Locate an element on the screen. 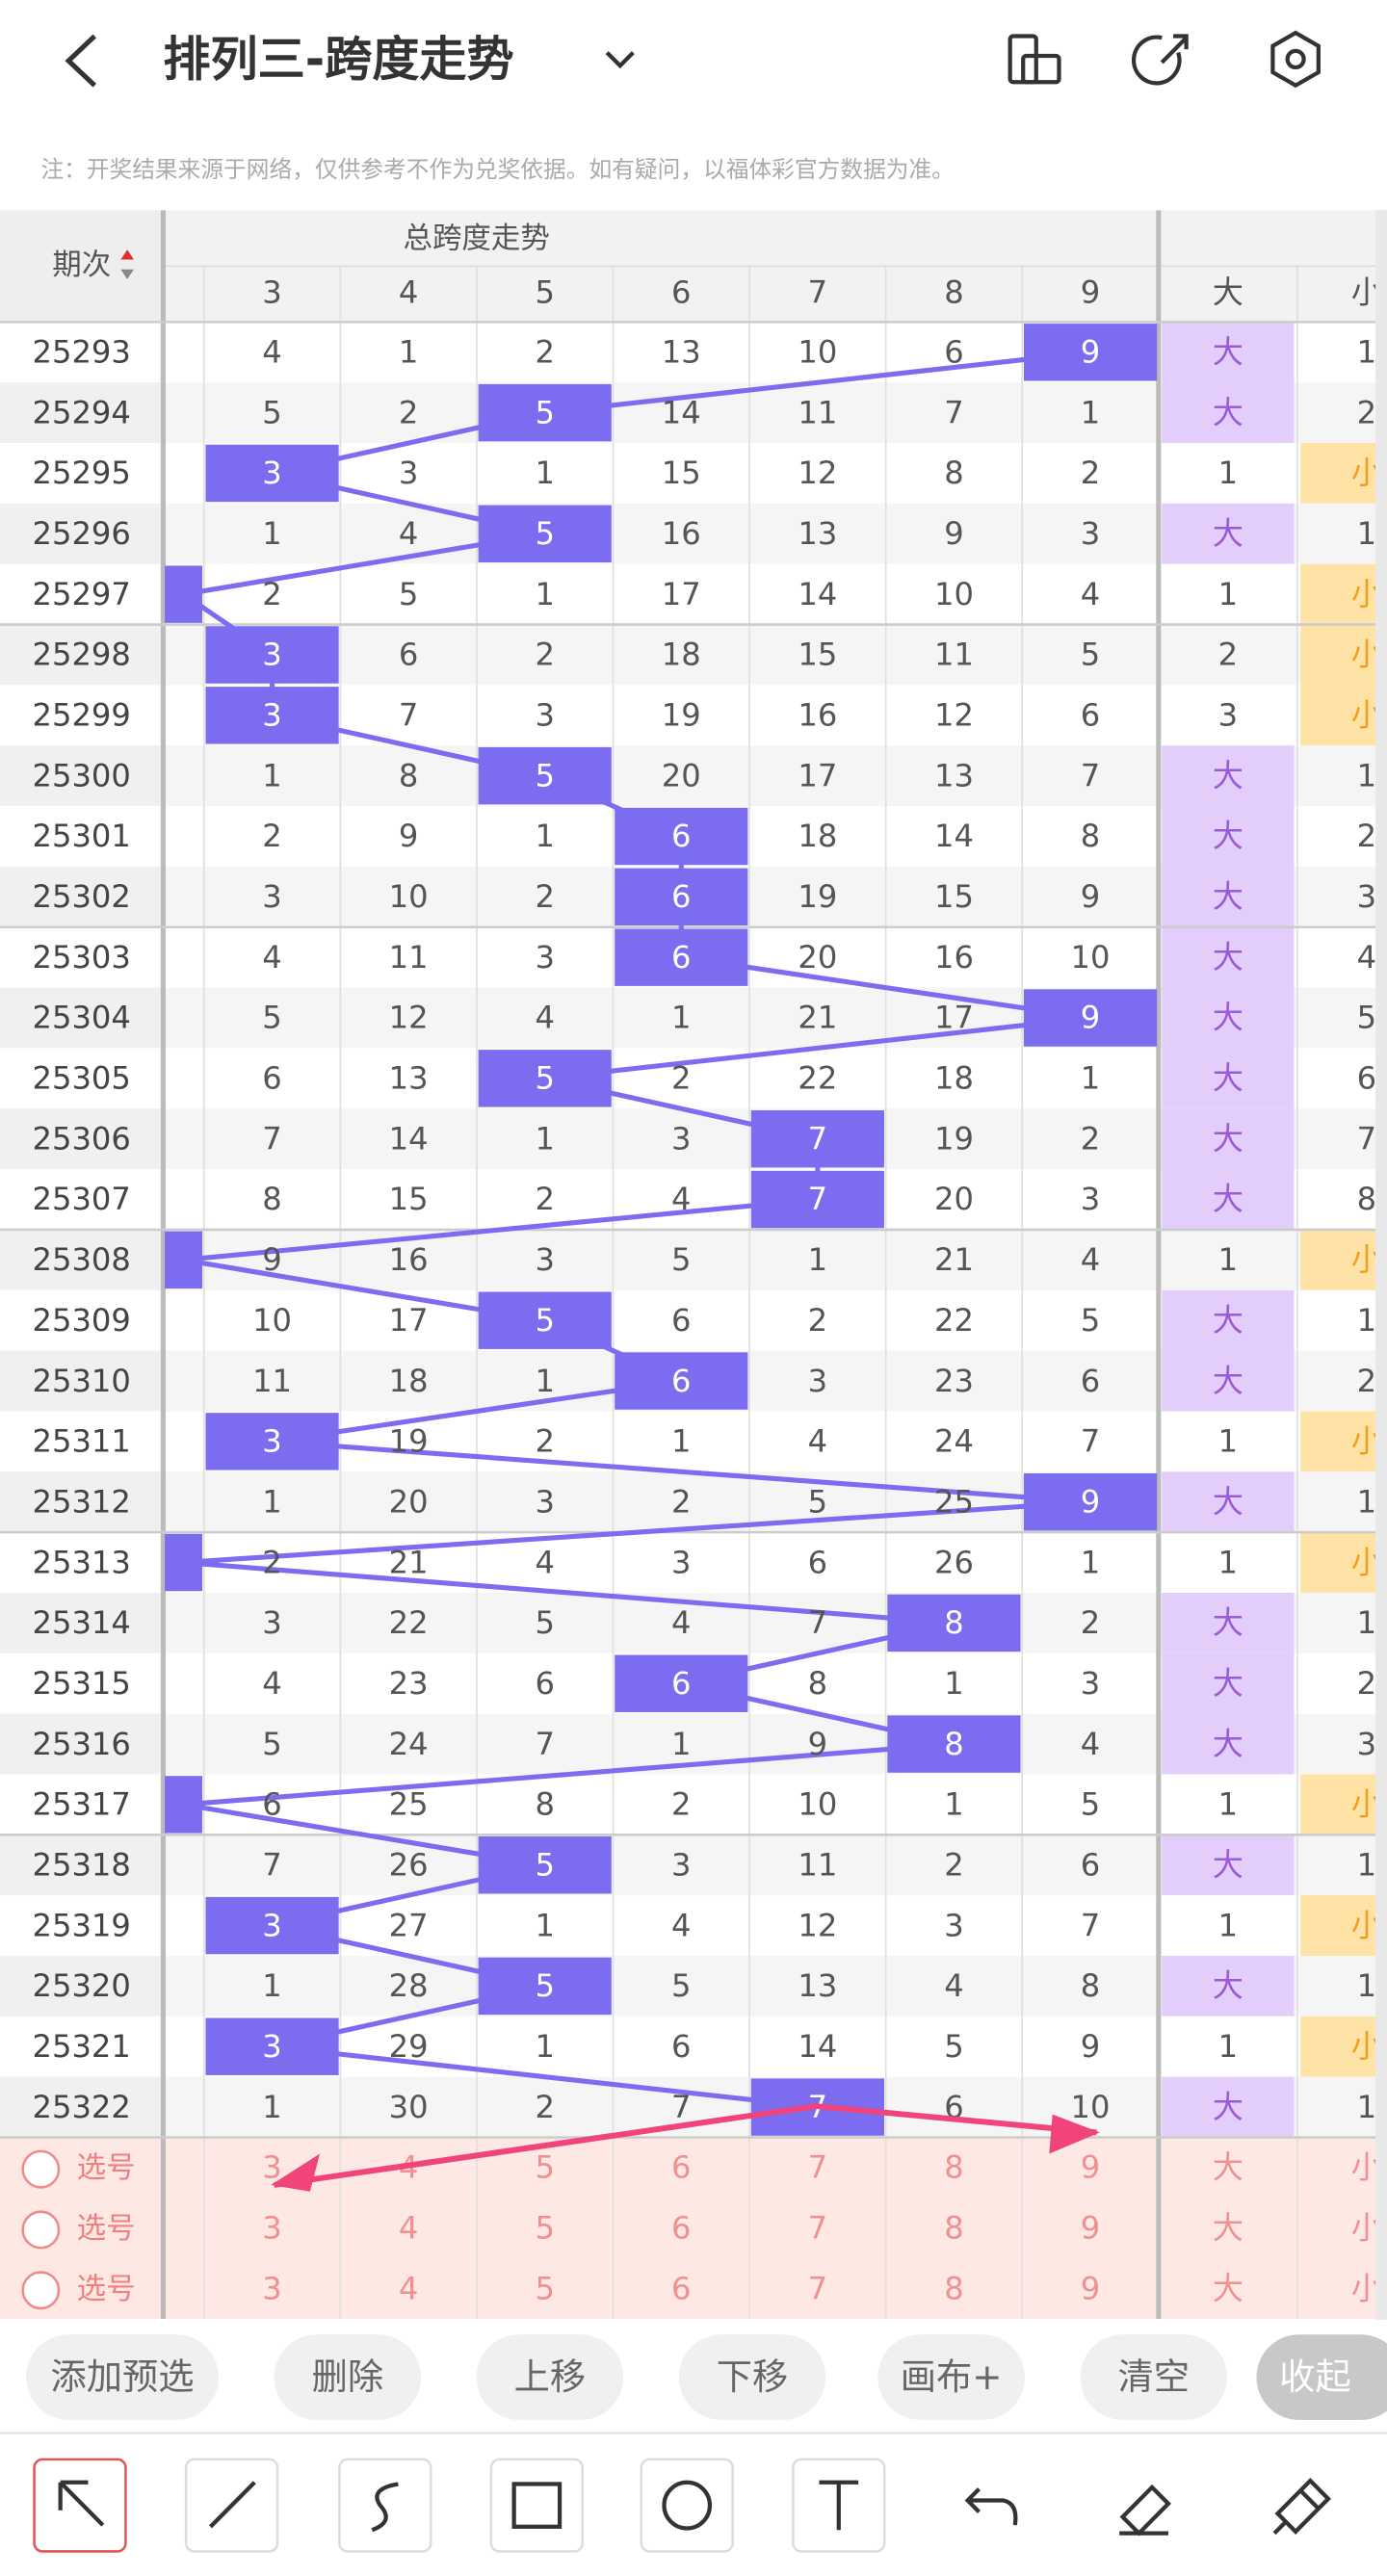 This screenshot has width=1387, height=2576. miss-value: 16 is located at coordinates (409, 1259).